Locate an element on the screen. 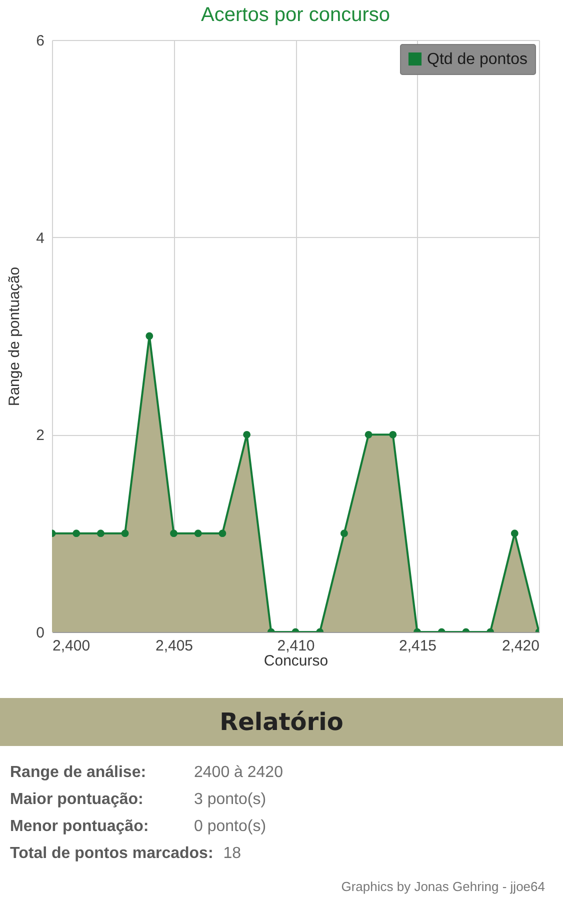 The width and height of the screenshot is (563, 900). text: Menor pontuação: is located at coordinates (80, 827).